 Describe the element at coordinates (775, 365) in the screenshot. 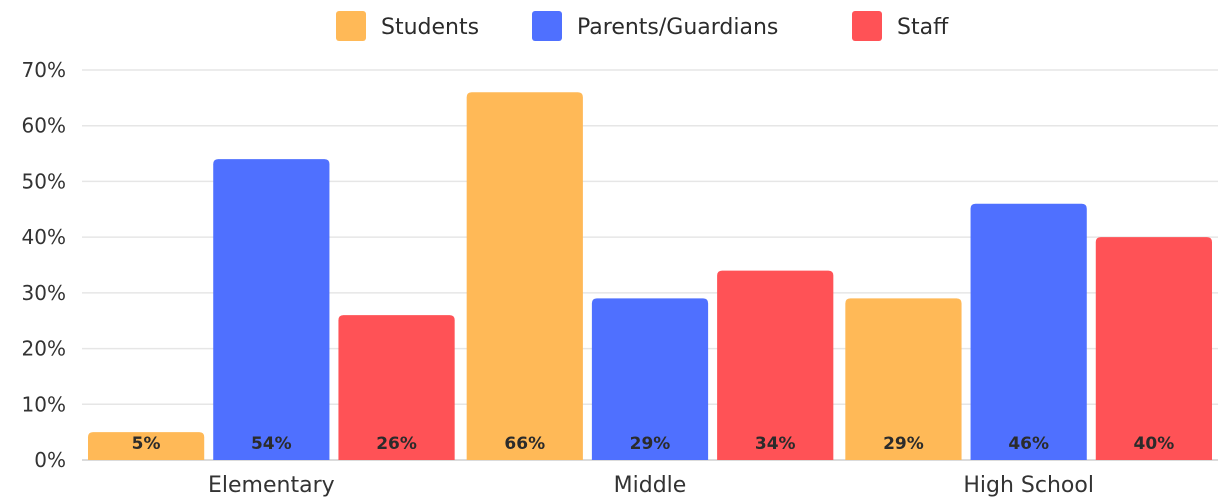

I see `bar-staff-middle` at that location.